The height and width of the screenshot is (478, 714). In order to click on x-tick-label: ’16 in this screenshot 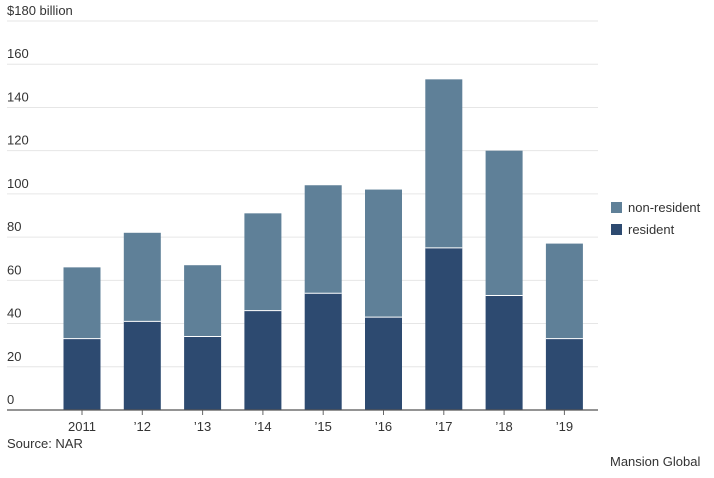, I will do `click(383, 426)`.